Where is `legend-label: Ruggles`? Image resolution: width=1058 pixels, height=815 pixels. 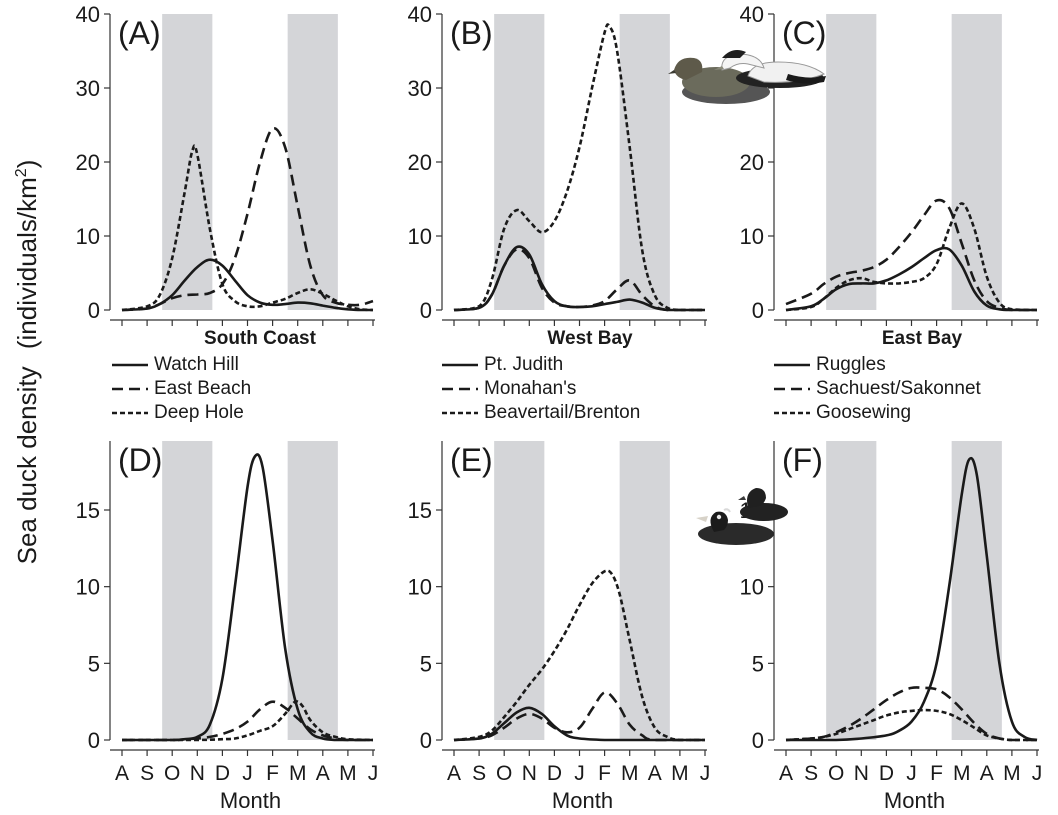 legend-label: Ruggles is located at coordinates (851, 364).